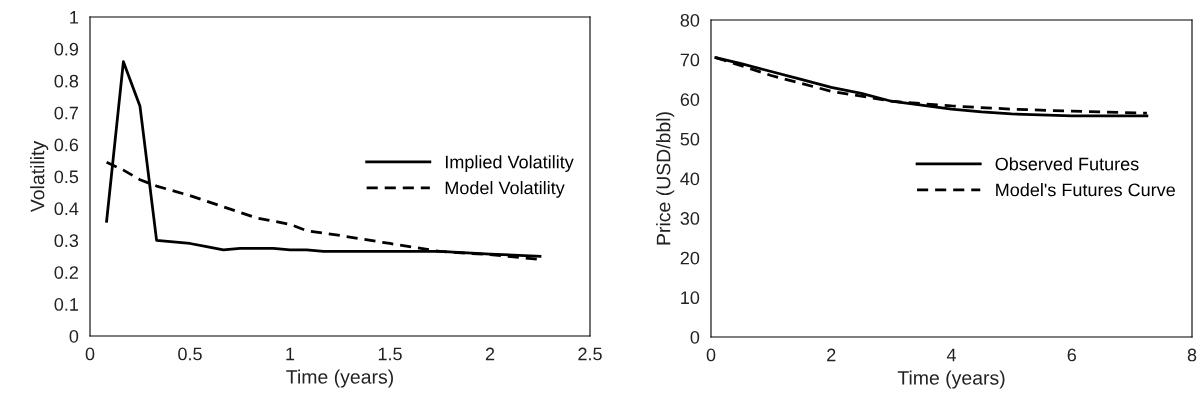 This screenshot has width=1204, height=405. I want to click on legend-label: Implied Volatility, so click(509, 163).